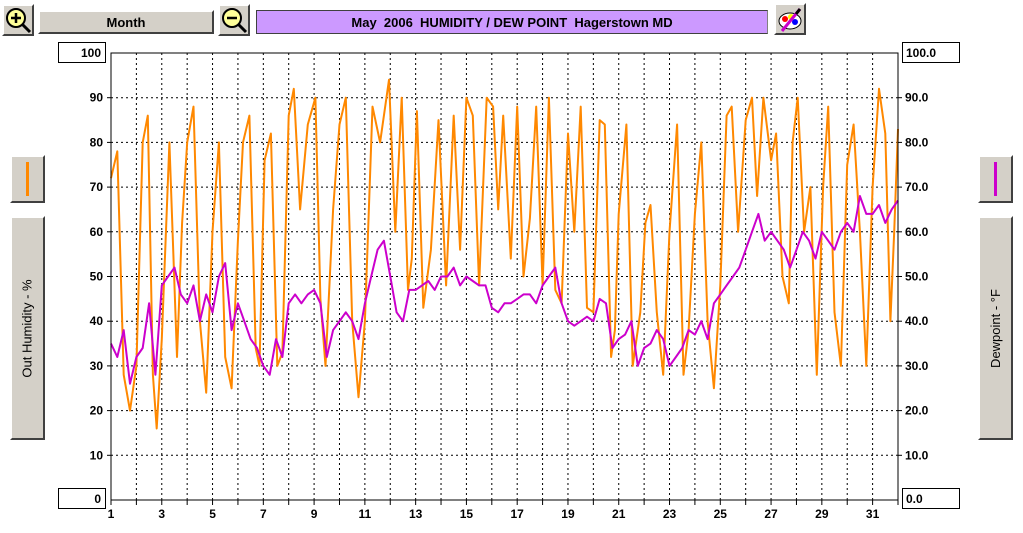 The image size is (1023, 533). Describe the element at coordinates (917, 455) in the screenshot. I see `right-tick-label: 10.0` at that location.